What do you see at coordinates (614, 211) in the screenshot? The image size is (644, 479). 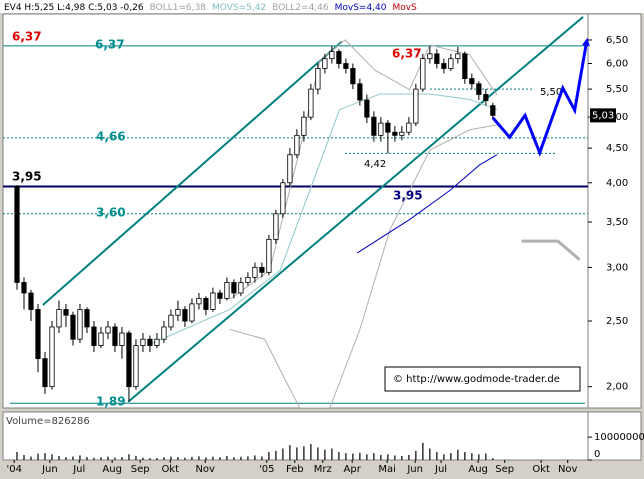 I see `price-axis-area` at bounding box center [614, 211].